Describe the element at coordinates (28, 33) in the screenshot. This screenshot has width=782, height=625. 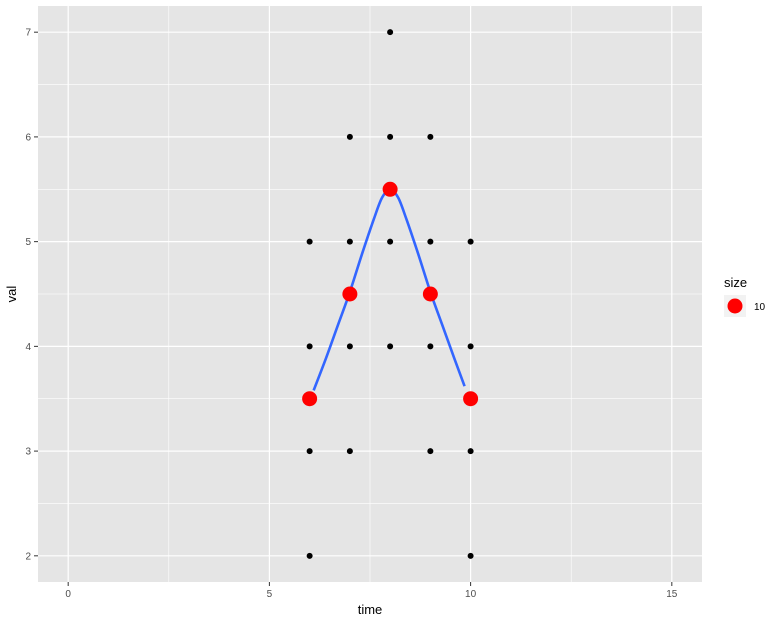
I see `y-tick-label: 7` at that location.